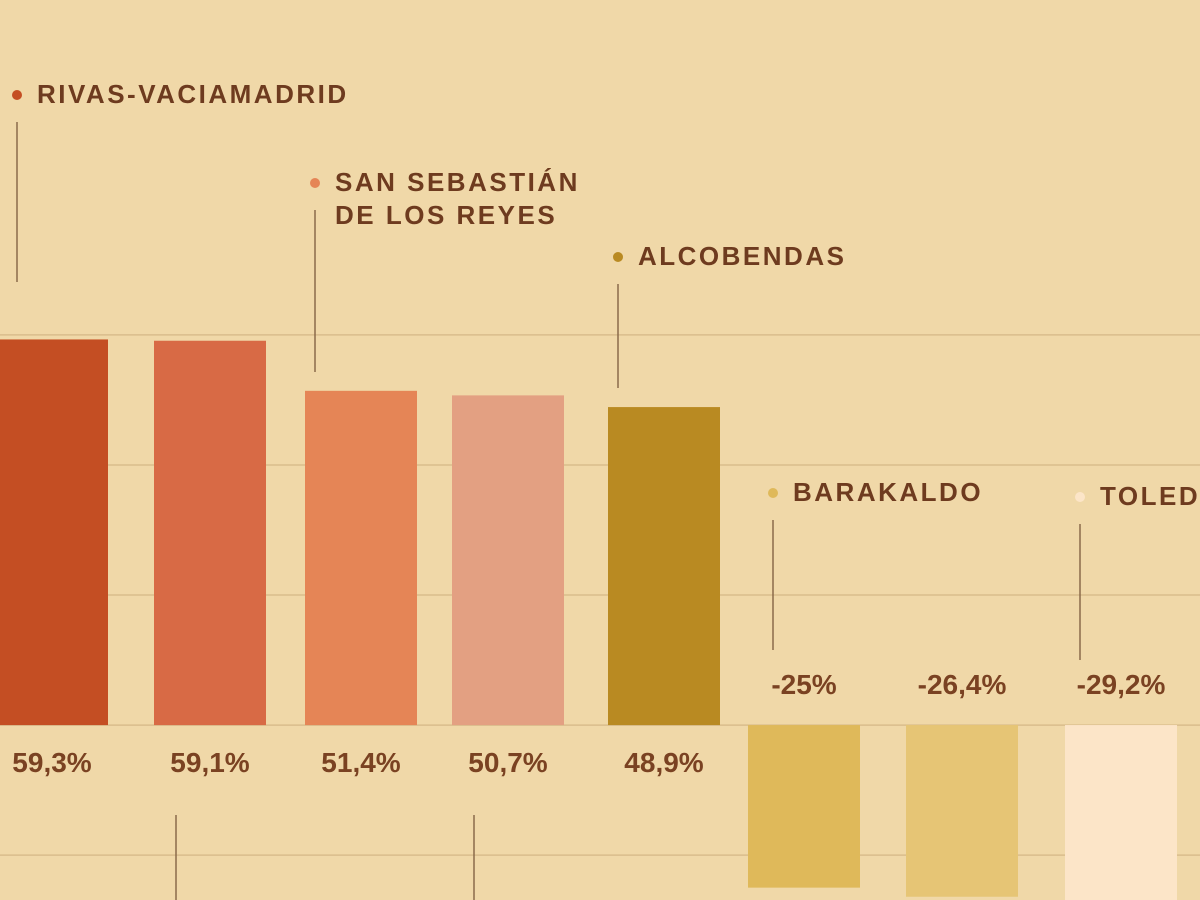 This screenshot has width=1200, height=900. Describe the element at coordinates (361, 763) in the screenshot. I see `value-label: 51,4%` at that location.